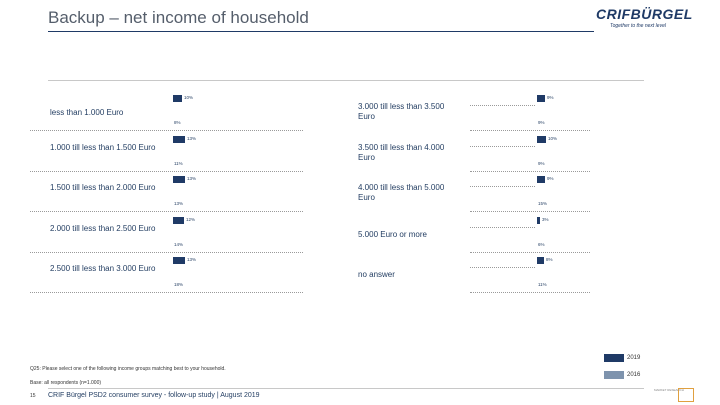 The width and height of the screenshot is (720, 405). What do you see at coordinates (103, 268) in the screenshot?
I see `category-label: 2.500 till less than 3.000 Euro` at bounding box center [103, 268].